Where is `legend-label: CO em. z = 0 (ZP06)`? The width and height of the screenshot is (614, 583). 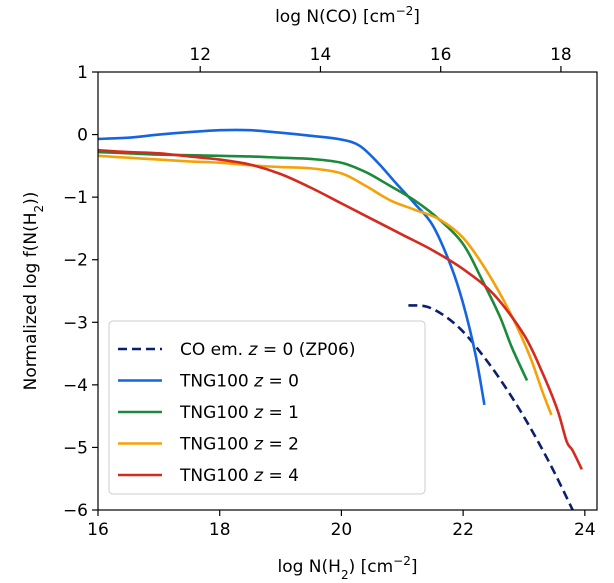 legend-label: CO em. z = 0 (ZP06) is located at coordinates (268, 350).